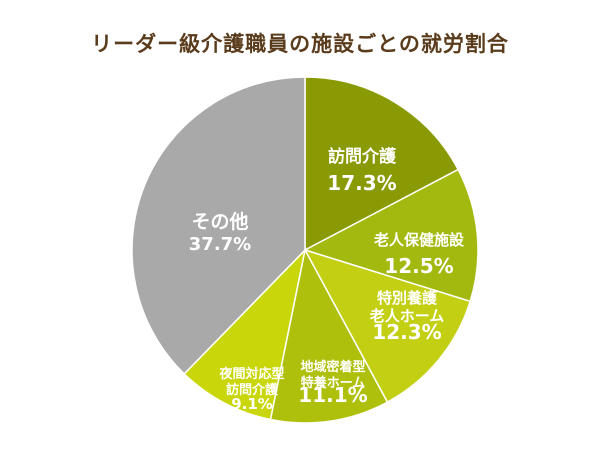 This screenshot has width=600, height=450. Describe the element at coordinates (219, 221) in the screenshot. I see `slice-name-6-line-1: その他` at that location.